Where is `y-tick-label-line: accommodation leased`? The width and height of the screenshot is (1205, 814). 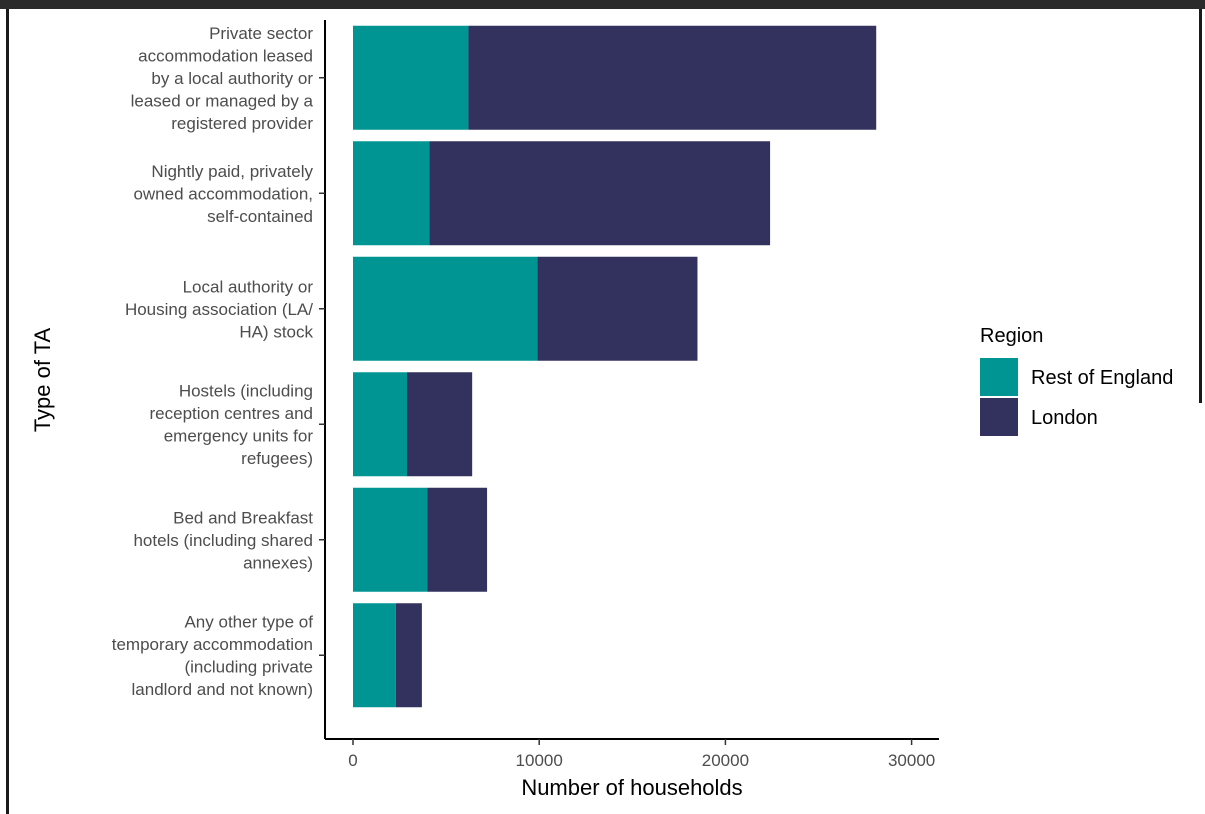 y-tick-label-line: accommodation leased is located at coordinates (225, 55).